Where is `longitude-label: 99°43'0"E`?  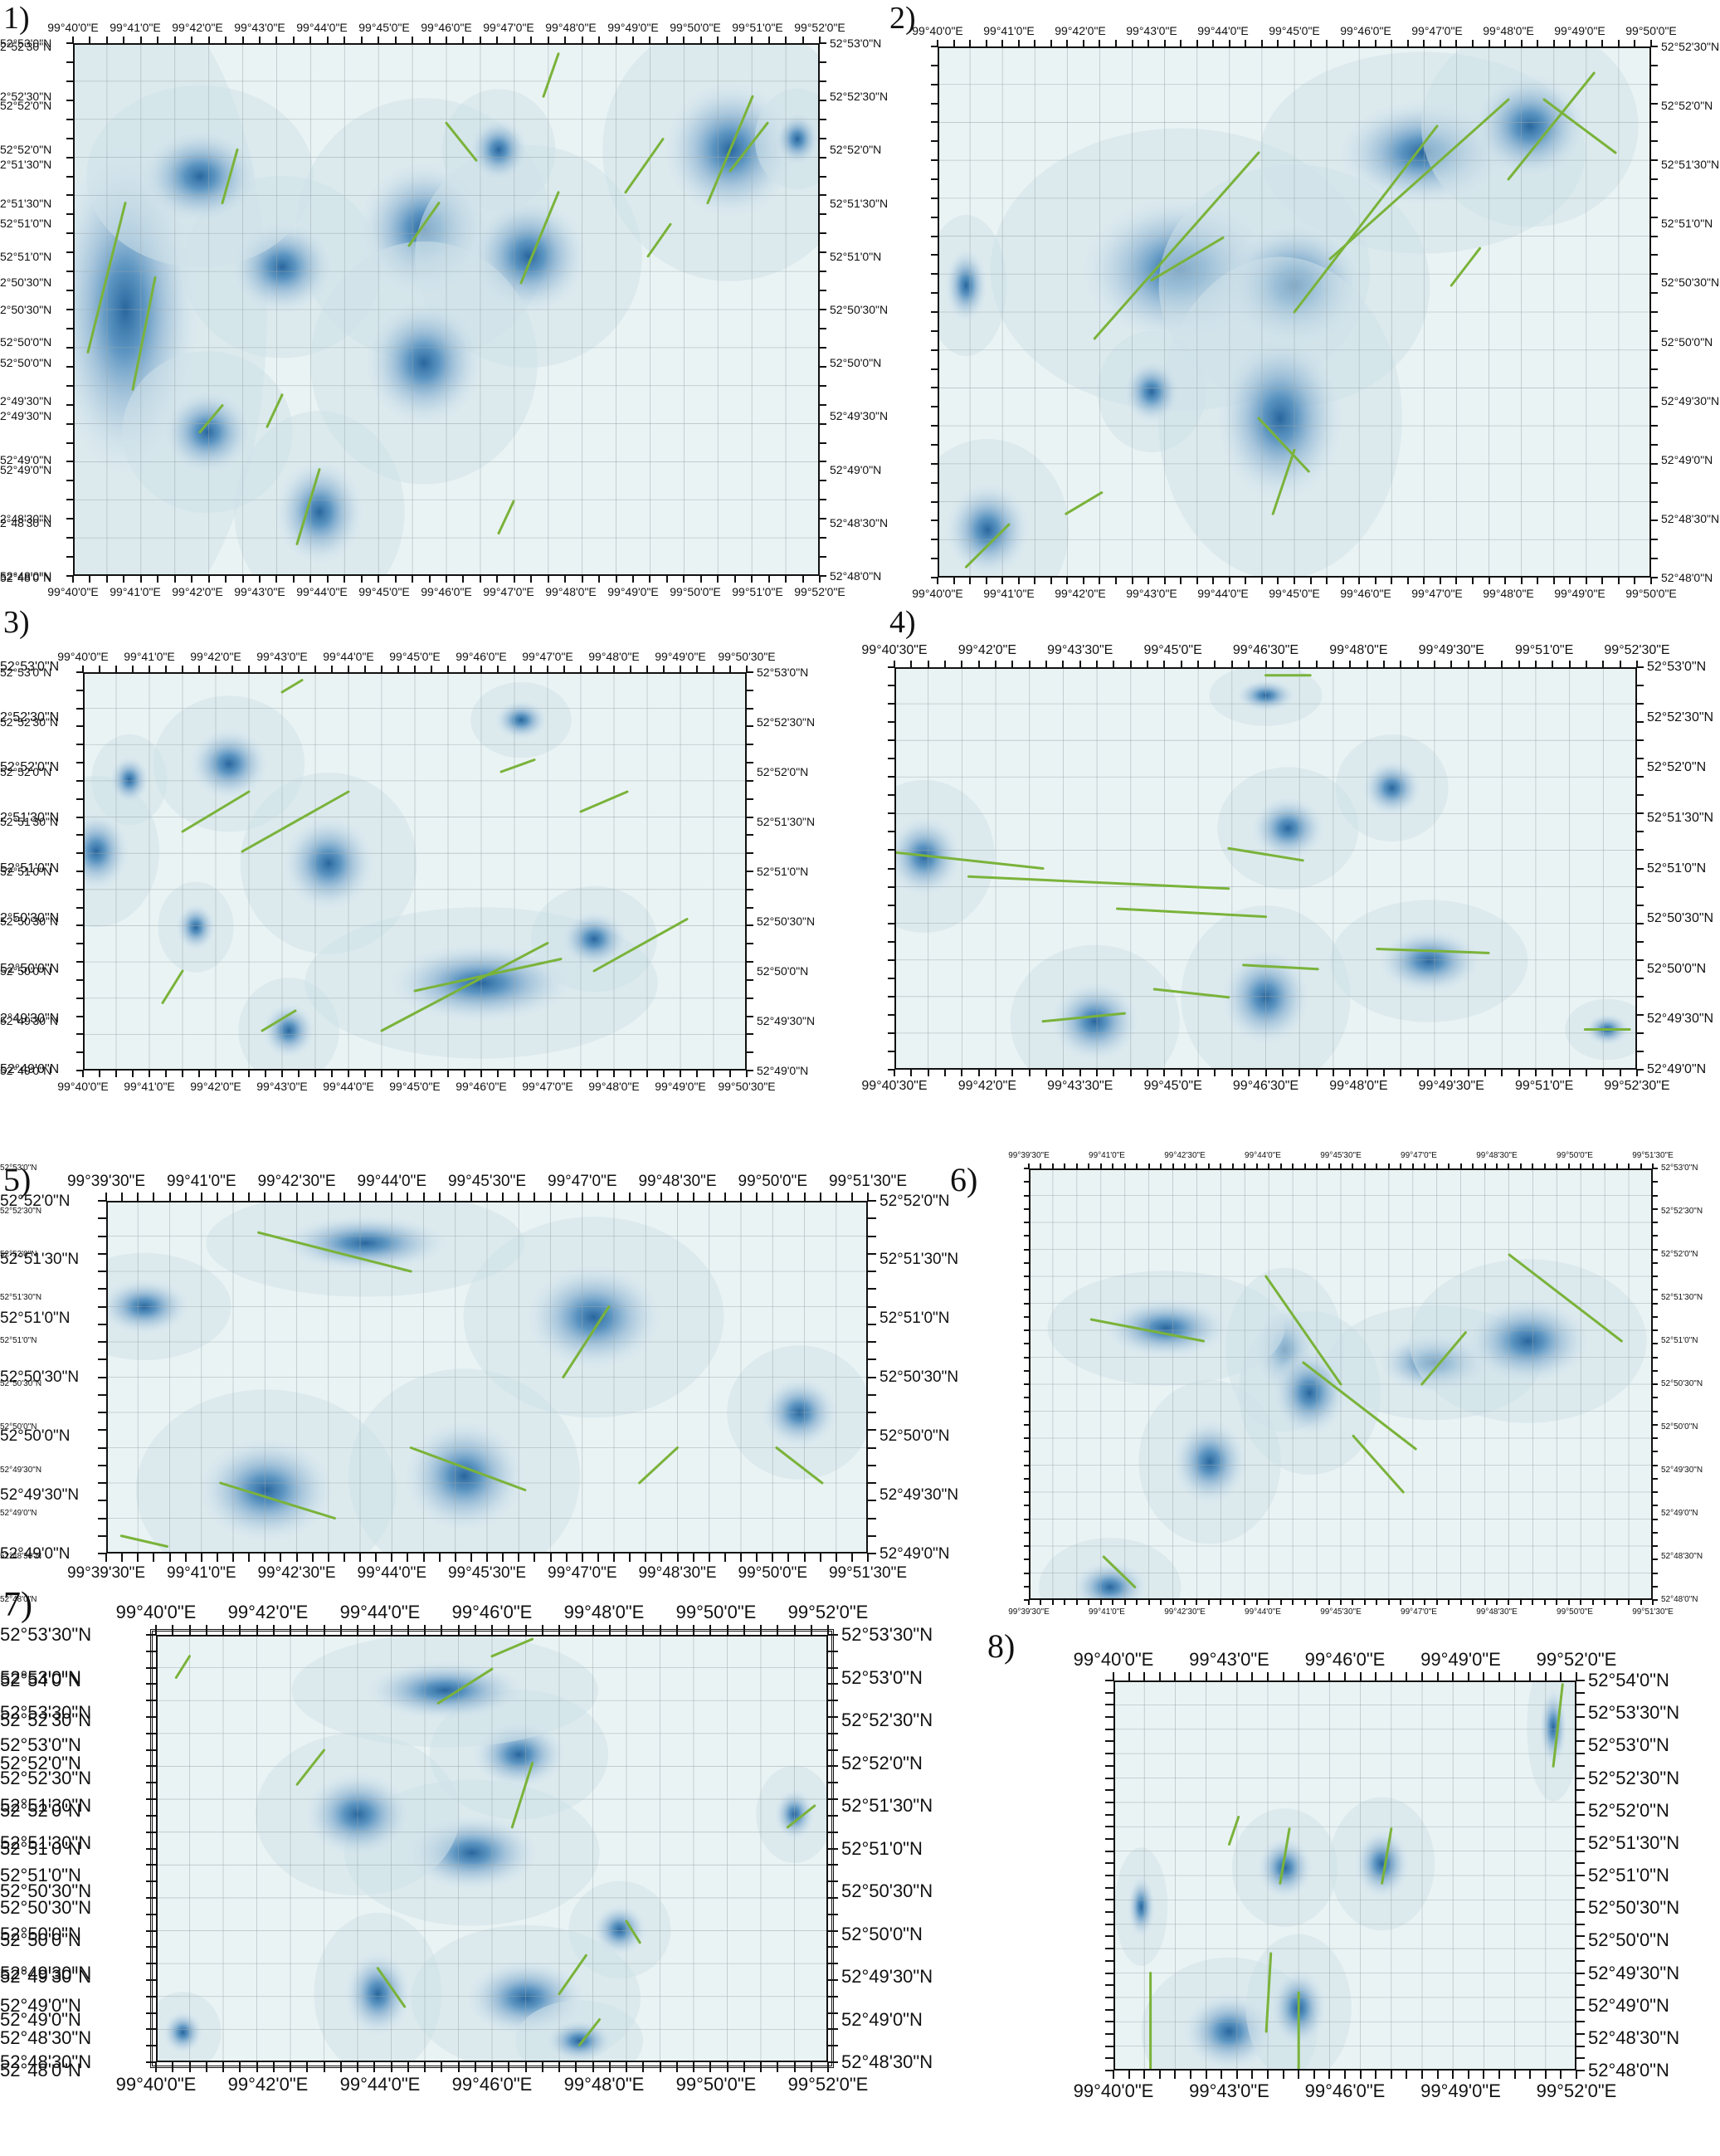
longitude-label: 99°43'0"E is located at coordinates (1229, 2090).